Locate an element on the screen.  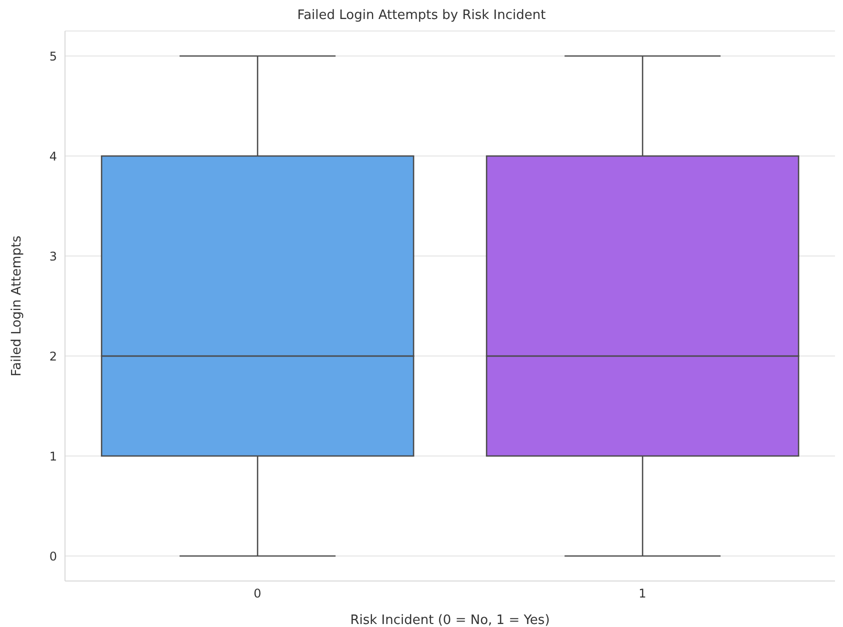
y-tick-label: 3 is located at coordinates (53, 256).